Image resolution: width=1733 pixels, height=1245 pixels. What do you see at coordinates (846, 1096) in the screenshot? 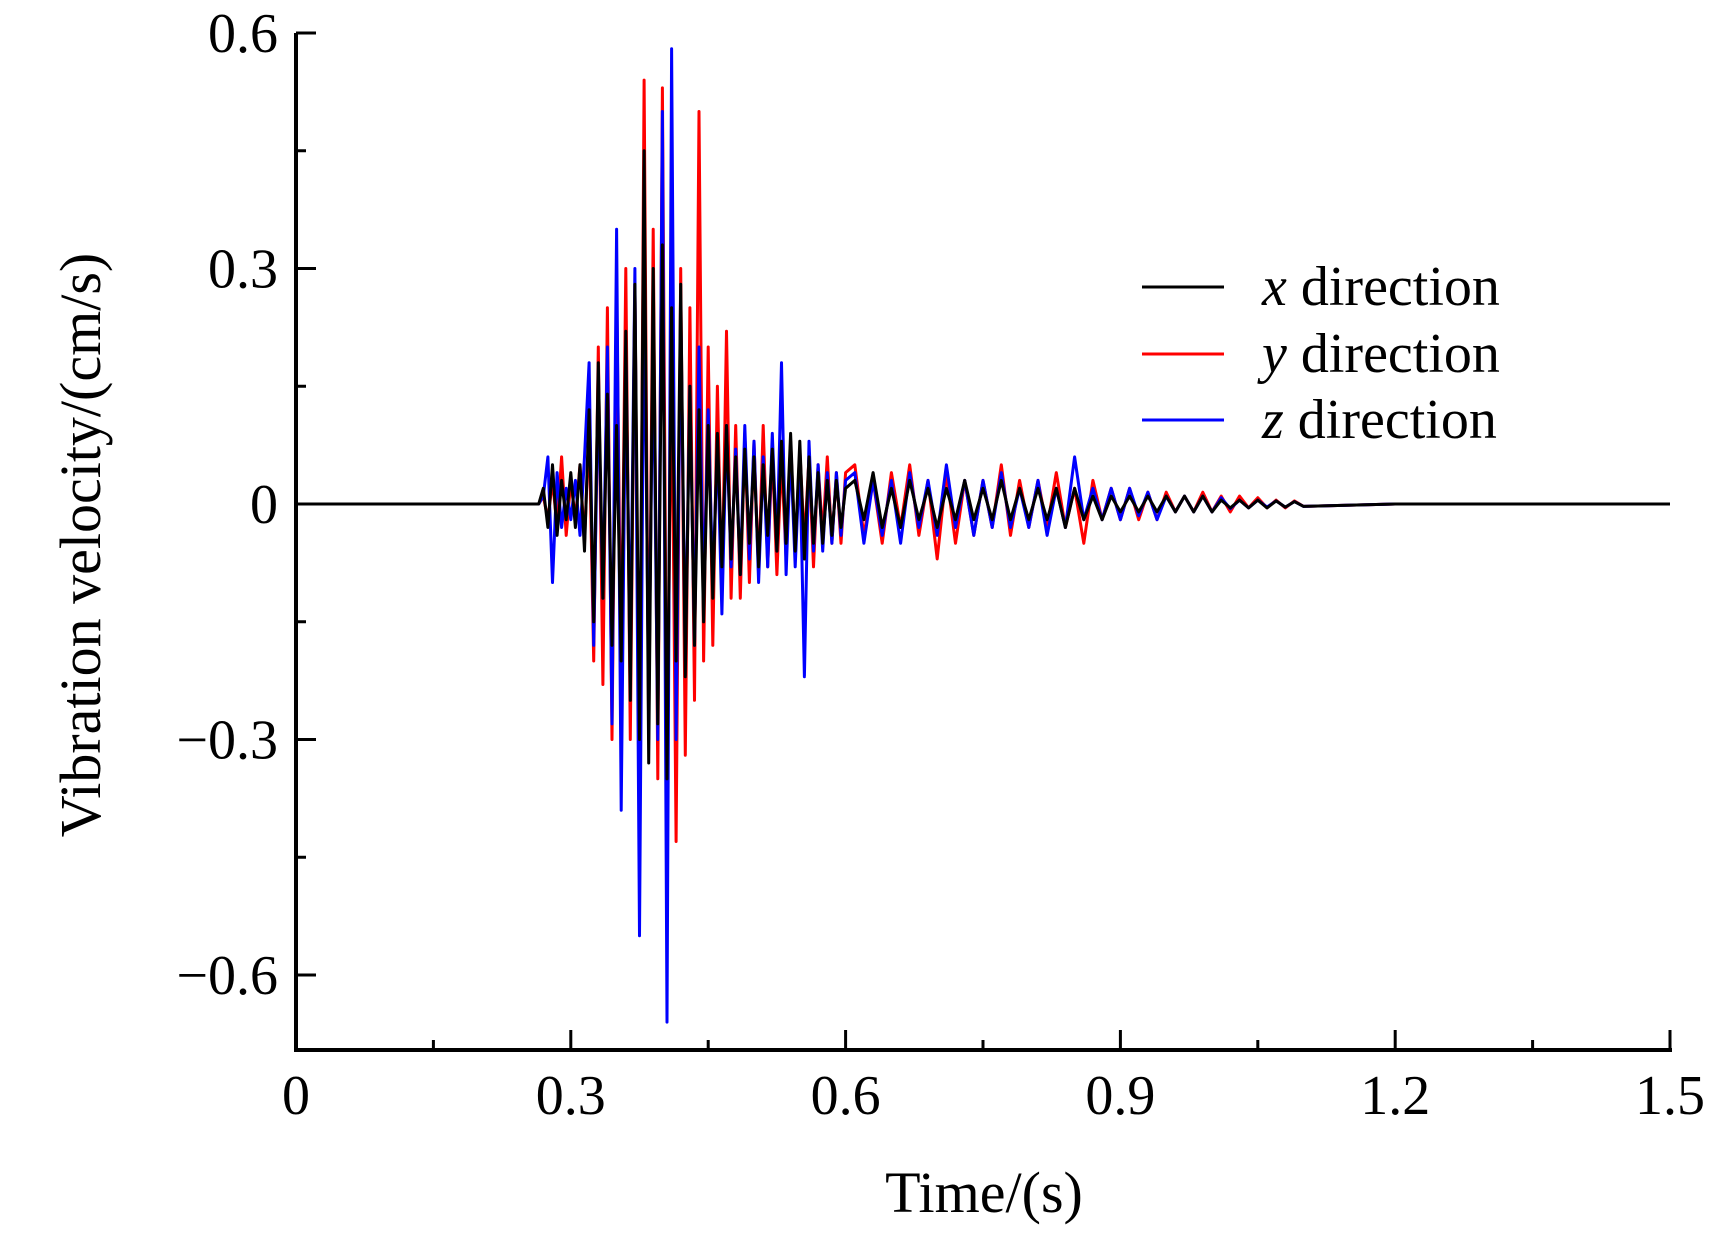
I see `x-tick-label: 0.6` at bounding box center [846, 1096].